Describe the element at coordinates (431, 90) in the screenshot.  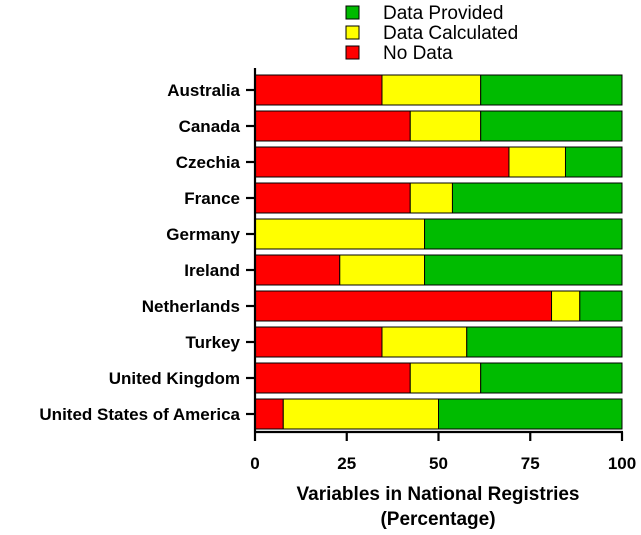
I see `bar-australia-data-calculated` at that location.